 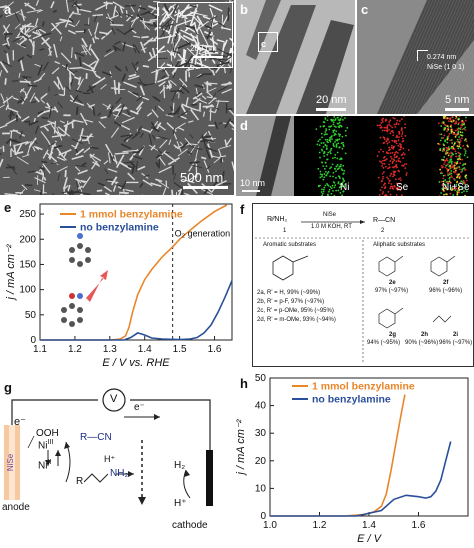 I want to click on aromatic-row: 2b, R' = p-F, 97% (~97%), so click(x=291, y=302).